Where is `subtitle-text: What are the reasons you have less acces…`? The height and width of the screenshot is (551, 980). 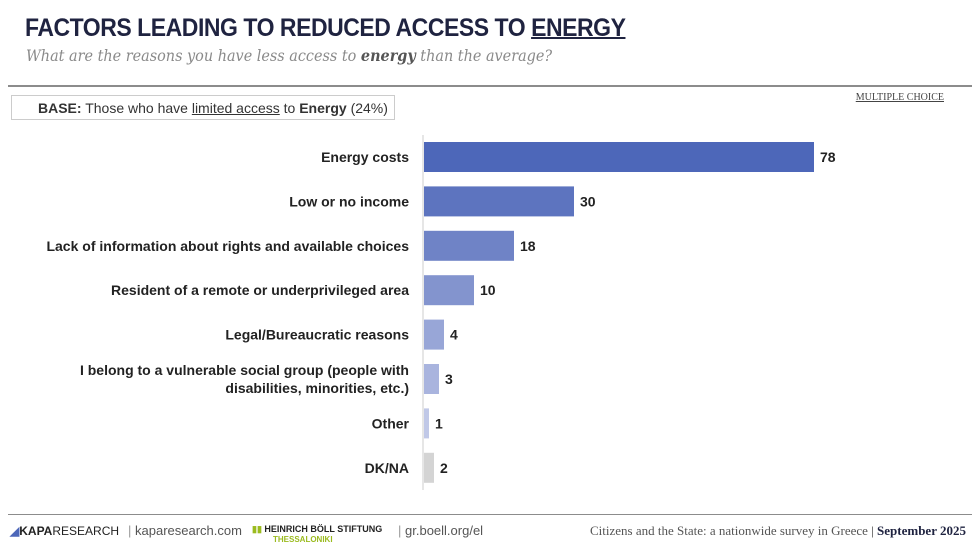 subtitle-text: What are the reasons you have less acces… is located at coordinates (193, 55).